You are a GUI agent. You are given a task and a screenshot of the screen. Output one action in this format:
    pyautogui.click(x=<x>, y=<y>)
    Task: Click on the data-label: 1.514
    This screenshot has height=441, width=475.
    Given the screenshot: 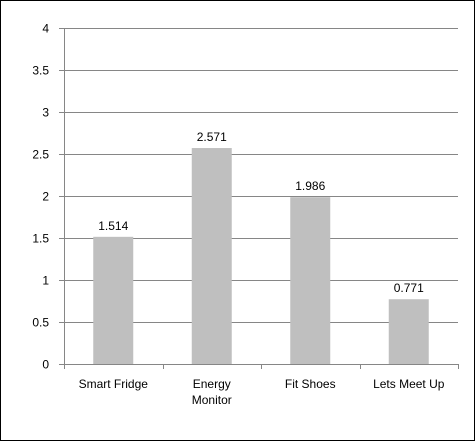 What is the action you would take?
    pyautogui.click(x=113, y=226)
    